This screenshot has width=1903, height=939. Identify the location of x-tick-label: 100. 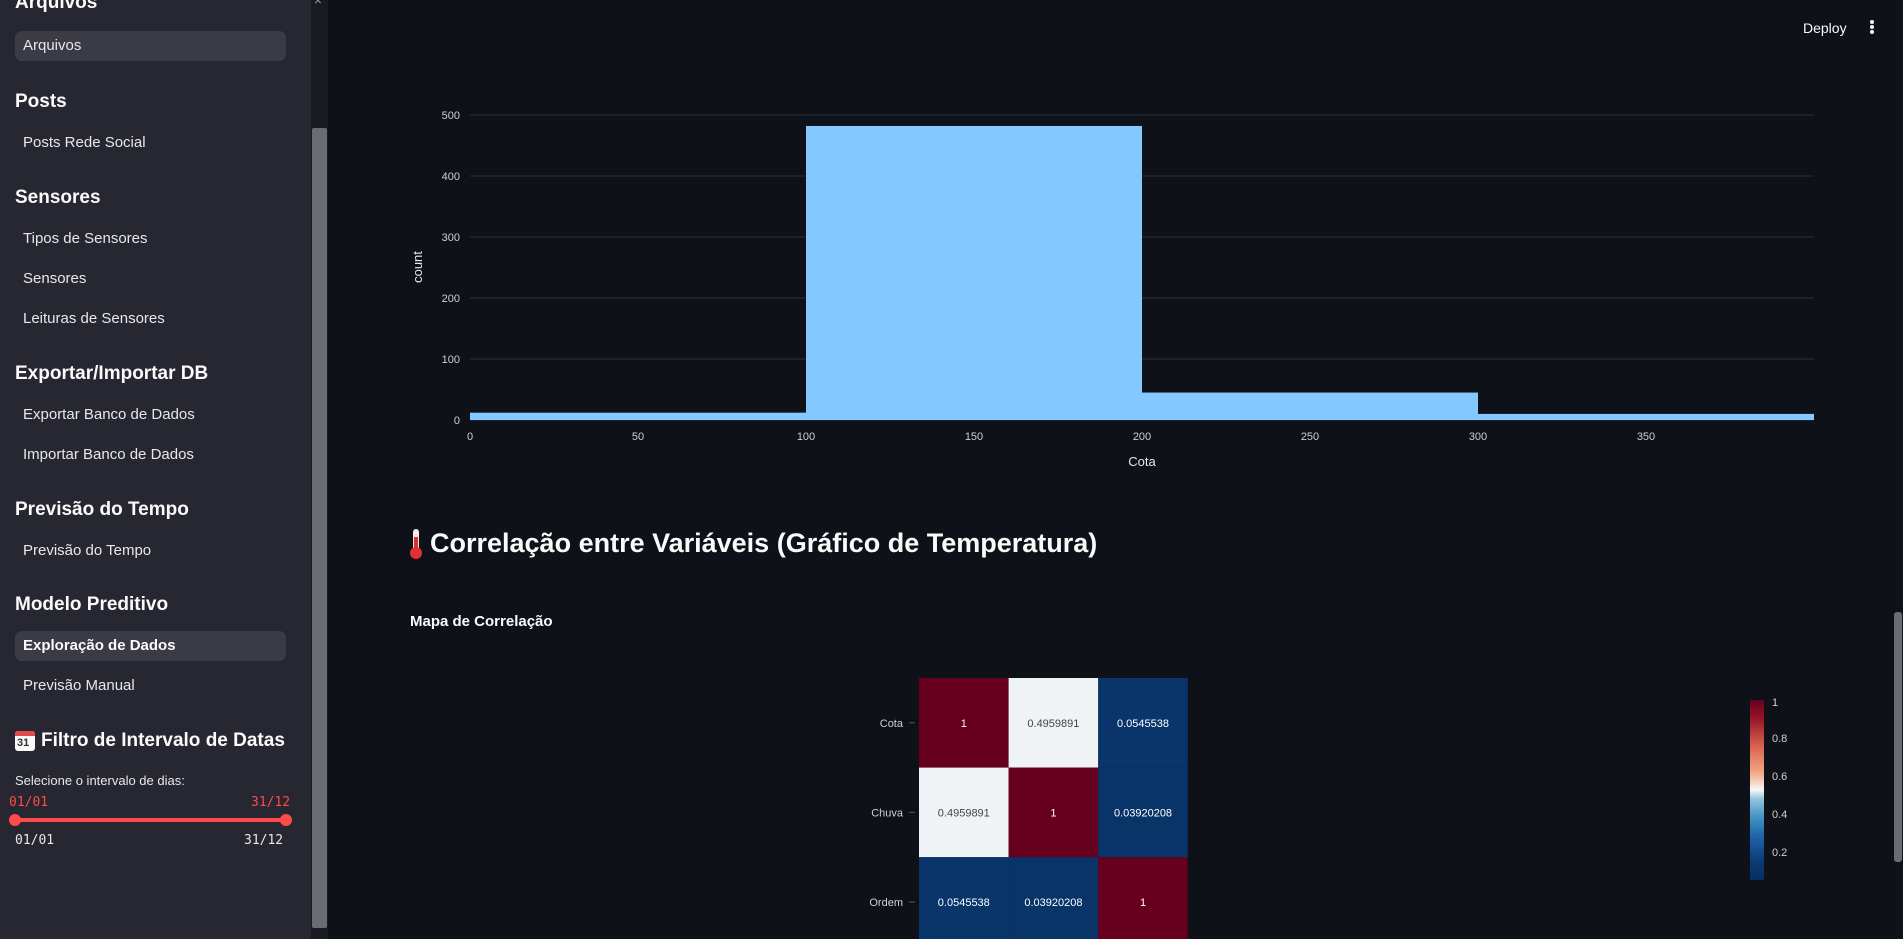
(806, 437).